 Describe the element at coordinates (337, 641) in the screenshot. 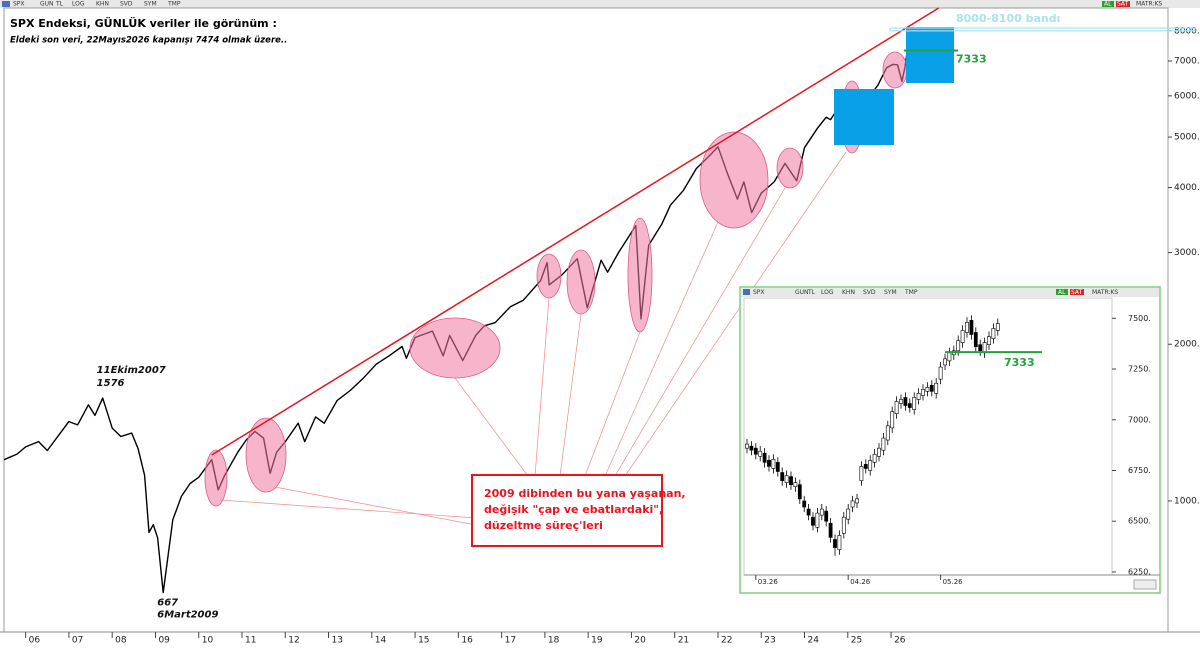

I see `x-tick-label: 13` at that location.